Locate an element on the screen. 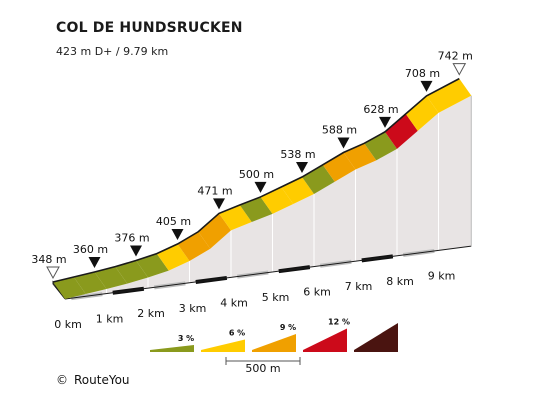 This screenshot has width=550, height=400. elevation-label: 405 m is located at coordinates (173, 221).